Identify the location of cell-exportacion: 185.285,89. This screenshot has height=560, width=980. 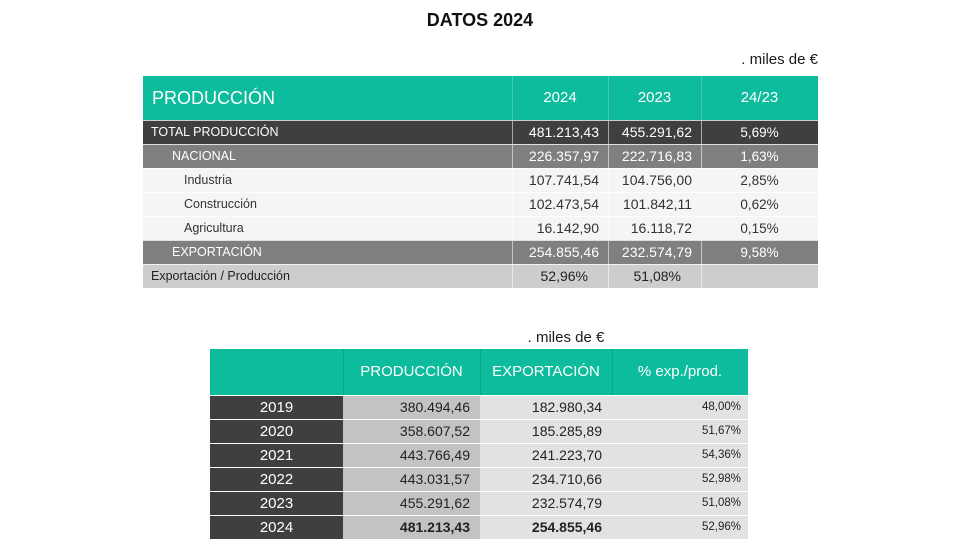
(546, 431).